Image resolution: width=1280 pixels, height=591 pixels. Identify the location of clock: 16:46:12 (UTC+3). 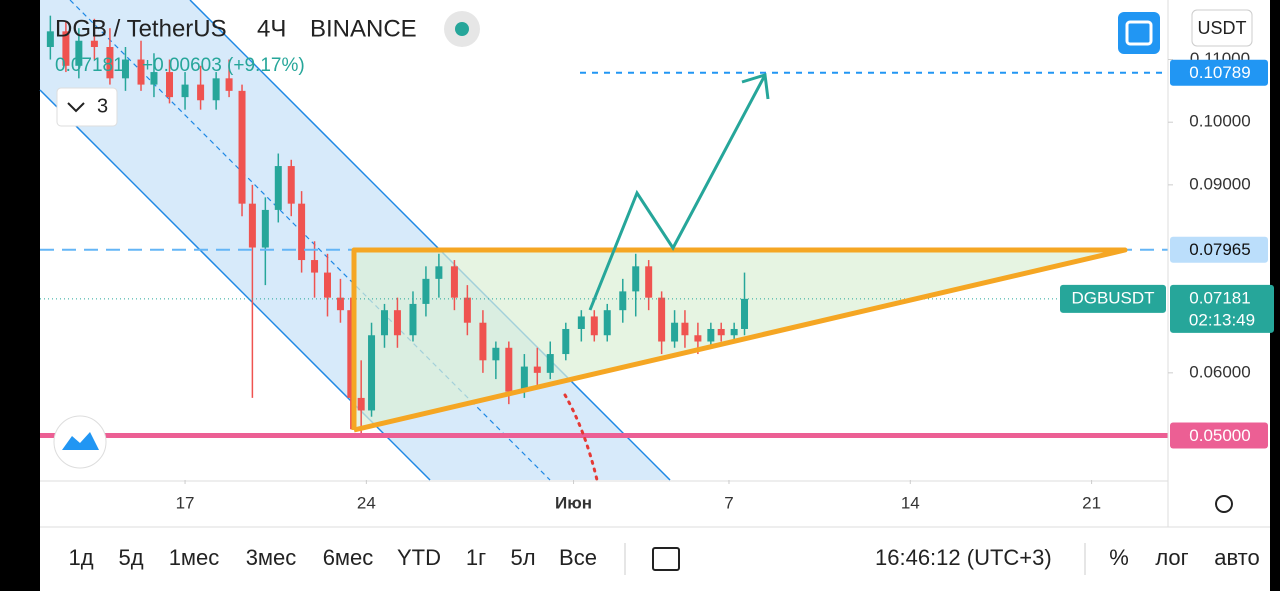
(963, 557).